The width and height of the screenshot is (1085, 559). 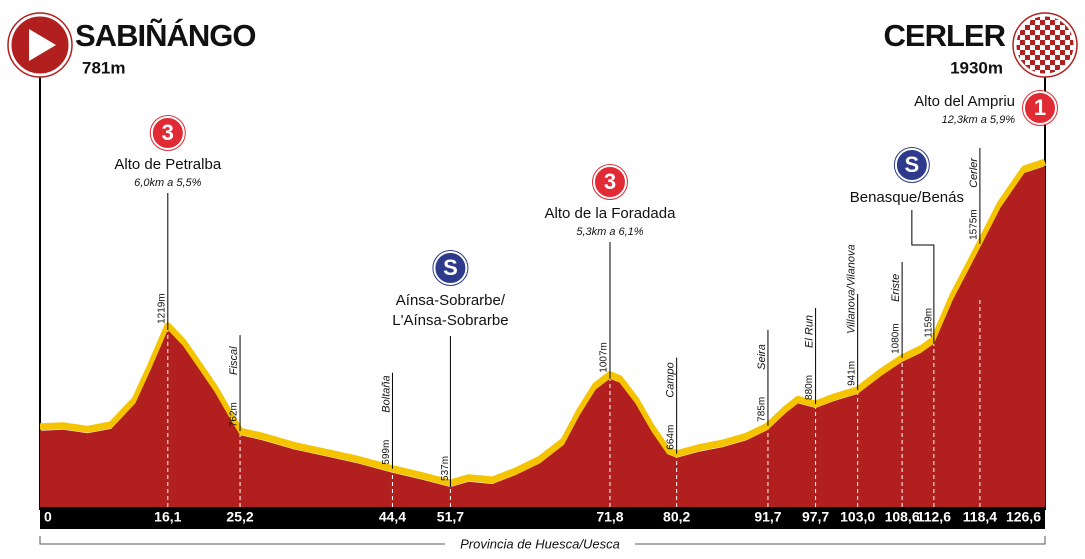 What do you see at coordinates (611, 213) in the screenshot?
I see `climb-name: Alto de la Foradada` at bounding box center [611, 213].